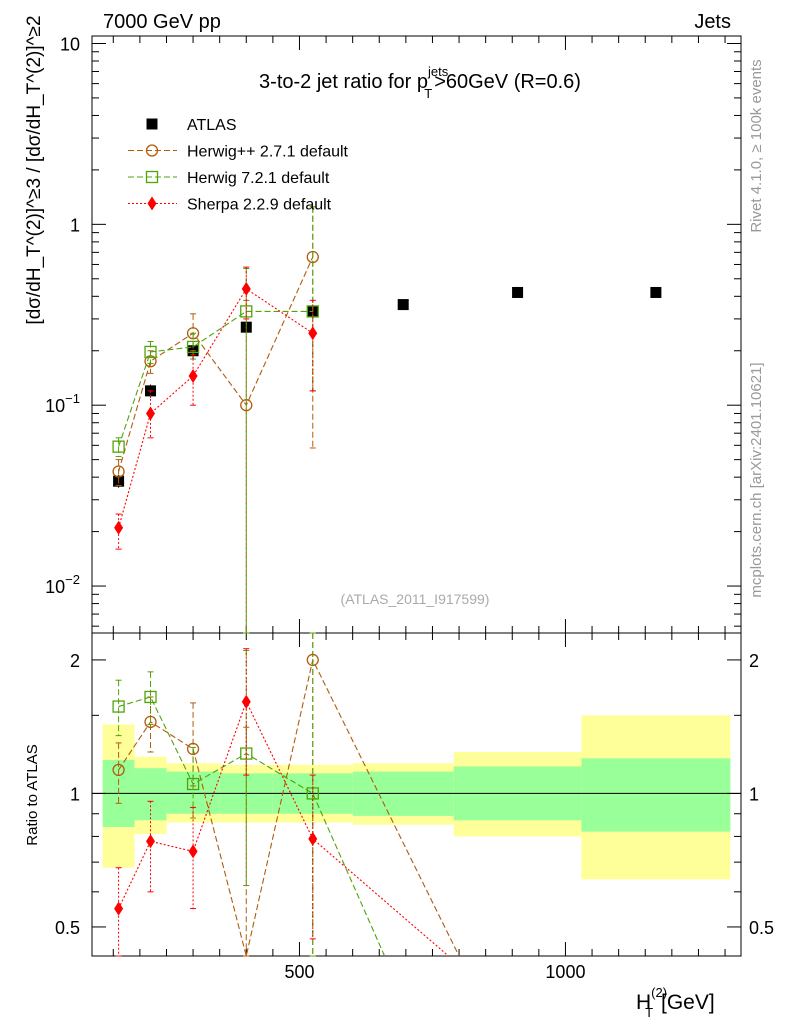  Describe the element at coordinates (259, 205) in the screenshot. I see `legend-label-3: Sherpa 2.2.9 default` at that location.